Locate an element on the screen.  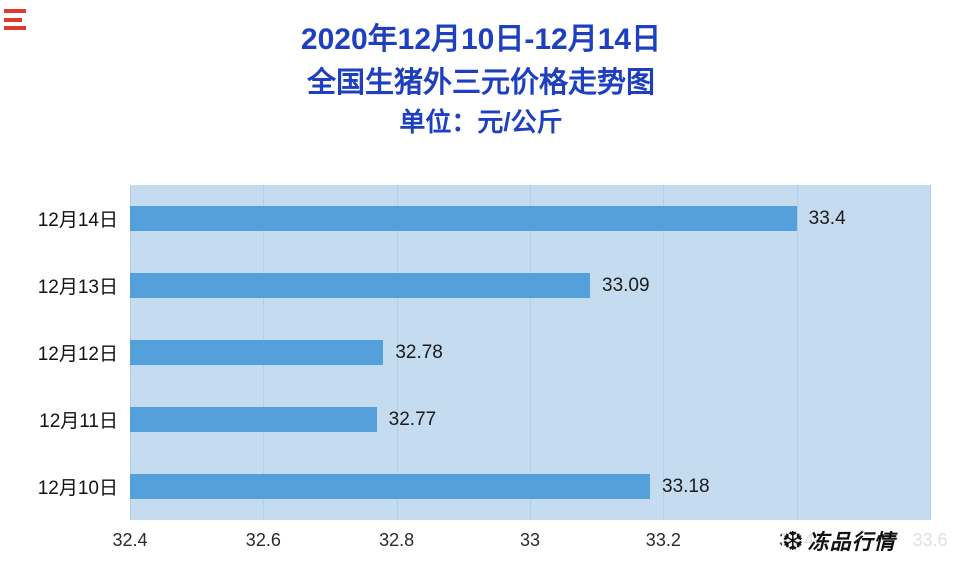
bar-row: 33.18 is located at coordinates (530, 486).